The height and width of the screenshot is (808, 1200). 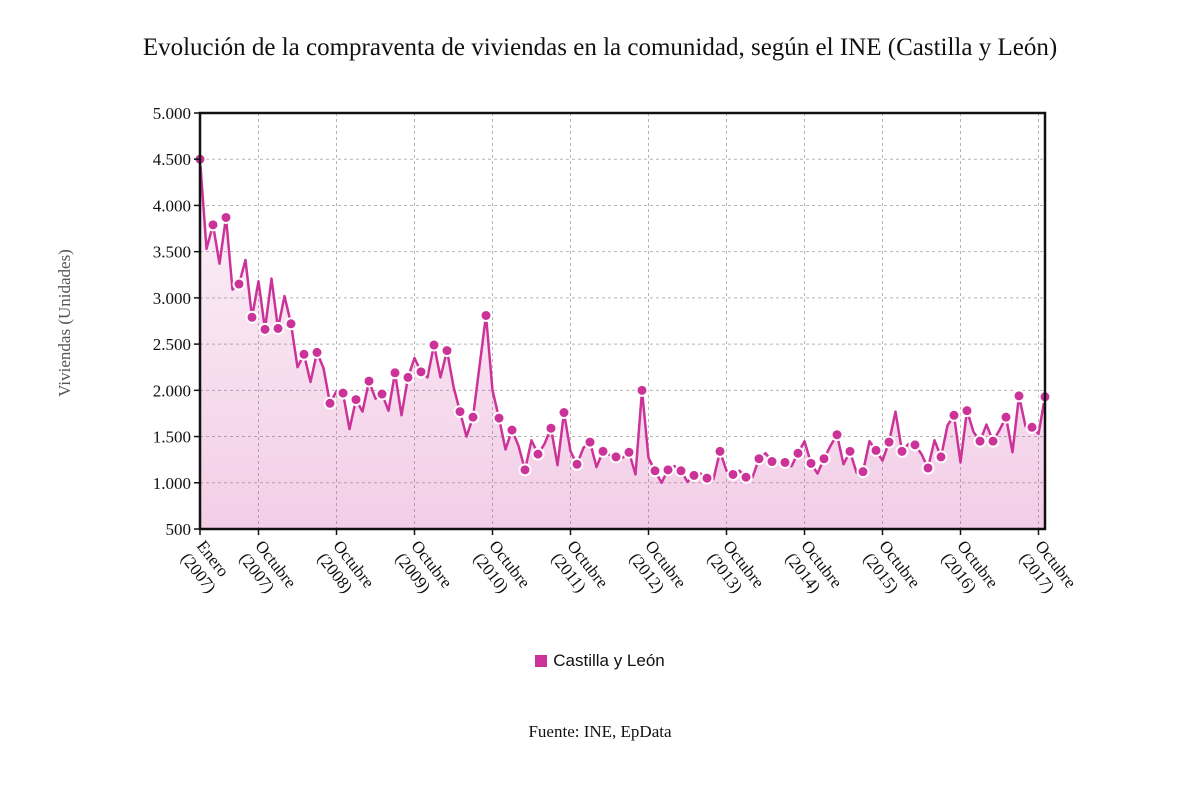 What do you see at coordinates (172, 159) in the screenshot?
I see `y-tick-label: 4.500` at bounding box center [172, 159].